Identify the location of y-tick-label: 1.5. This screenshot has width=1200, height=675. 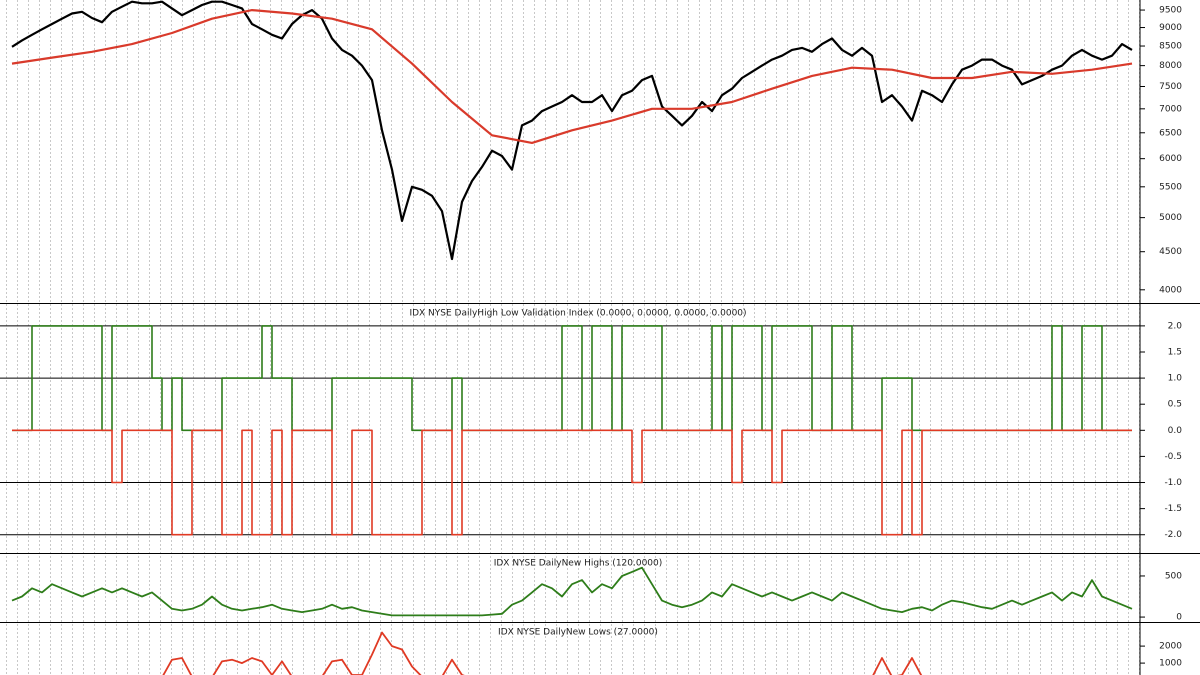
(1175, 352).